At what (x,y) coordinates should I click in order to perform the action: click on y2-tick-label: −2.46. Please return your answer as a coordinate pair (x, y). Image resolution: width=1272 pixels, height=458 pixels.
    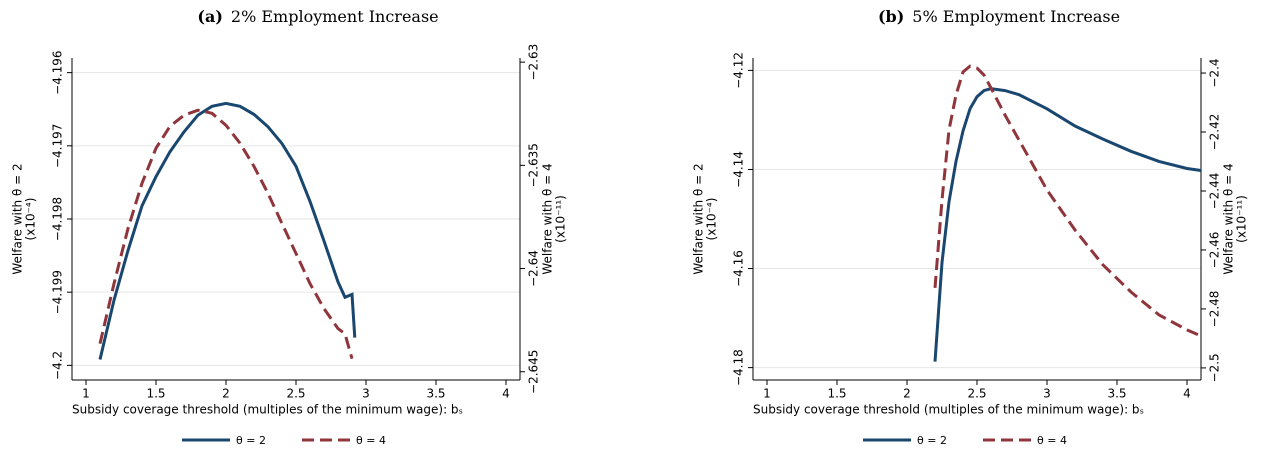
    Looking at the image, I should click on (1215, 250).